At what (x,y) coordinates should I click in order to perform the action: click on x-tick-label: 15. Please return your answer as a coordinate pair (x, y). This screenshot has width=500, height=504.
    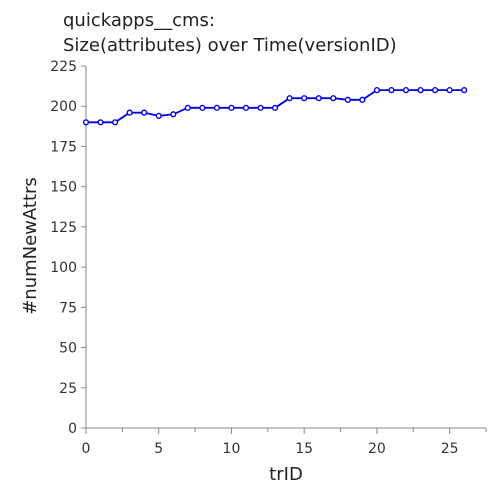
    Looking at the image, I should click on (304, 449).